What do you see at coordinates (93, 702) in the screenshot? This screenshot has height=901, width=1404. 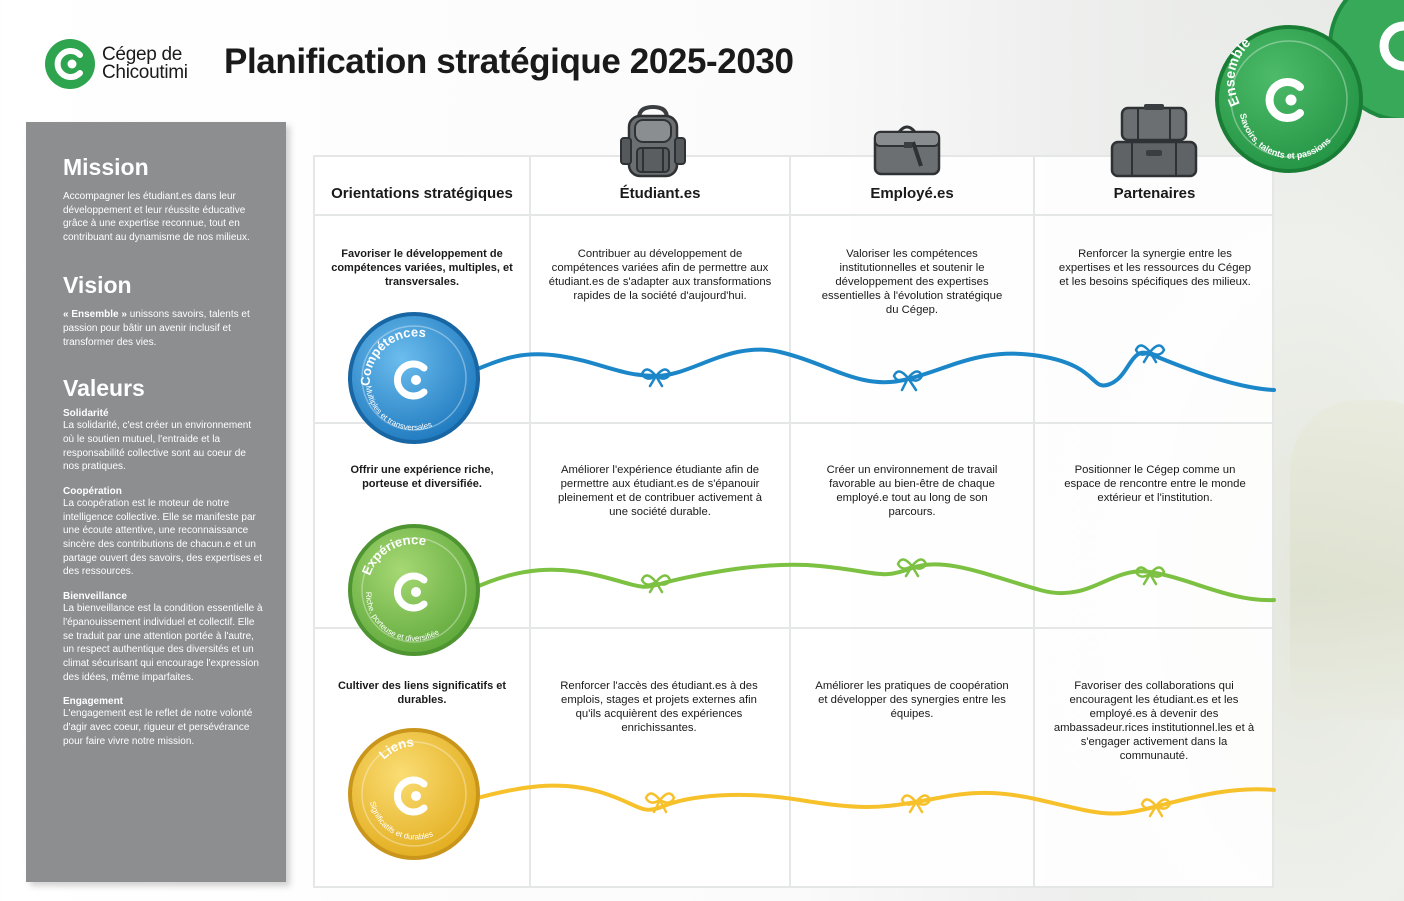 I see `value-title: Engagement` at bounding box center [93, 702].